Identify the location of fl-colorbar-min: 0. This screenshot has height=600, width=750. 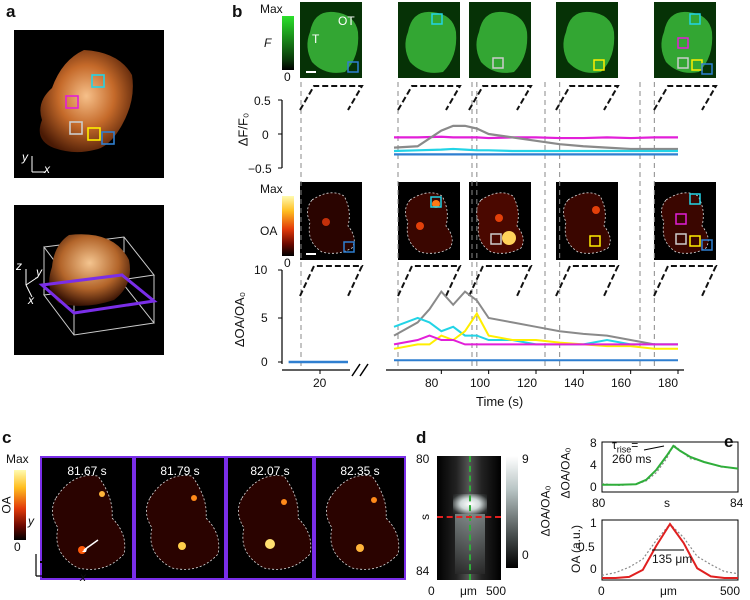
(287, 77).